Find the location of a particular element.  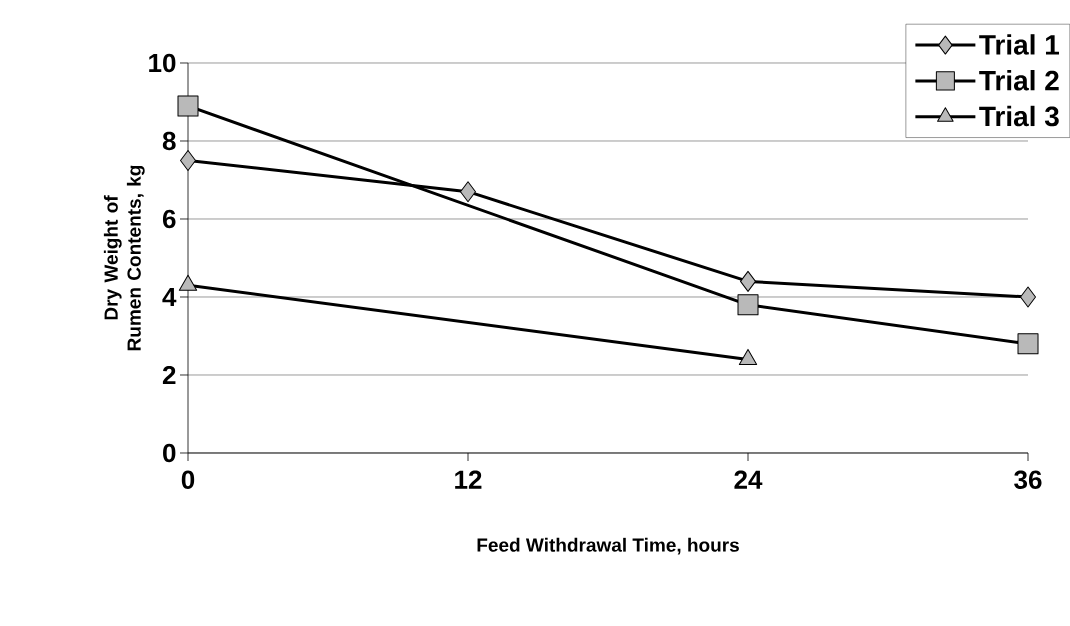

y-tick-label: 6 is located at coordinates (169, 219).